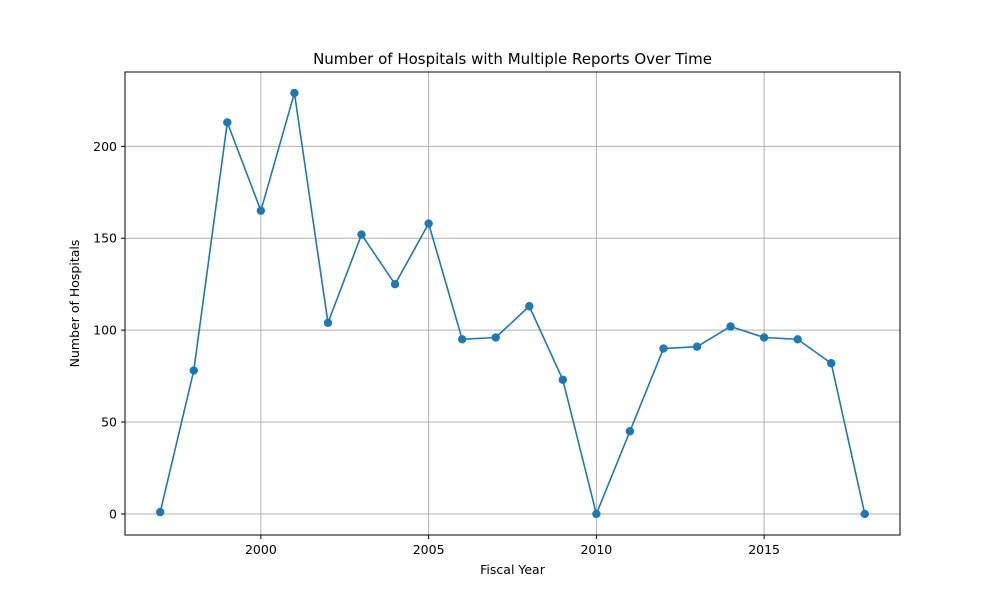  What do you see at coordinates (74, 304) in the screenshot?
I see `y-axis-title: Number of Hospitals` at bounding box center [74, 304].